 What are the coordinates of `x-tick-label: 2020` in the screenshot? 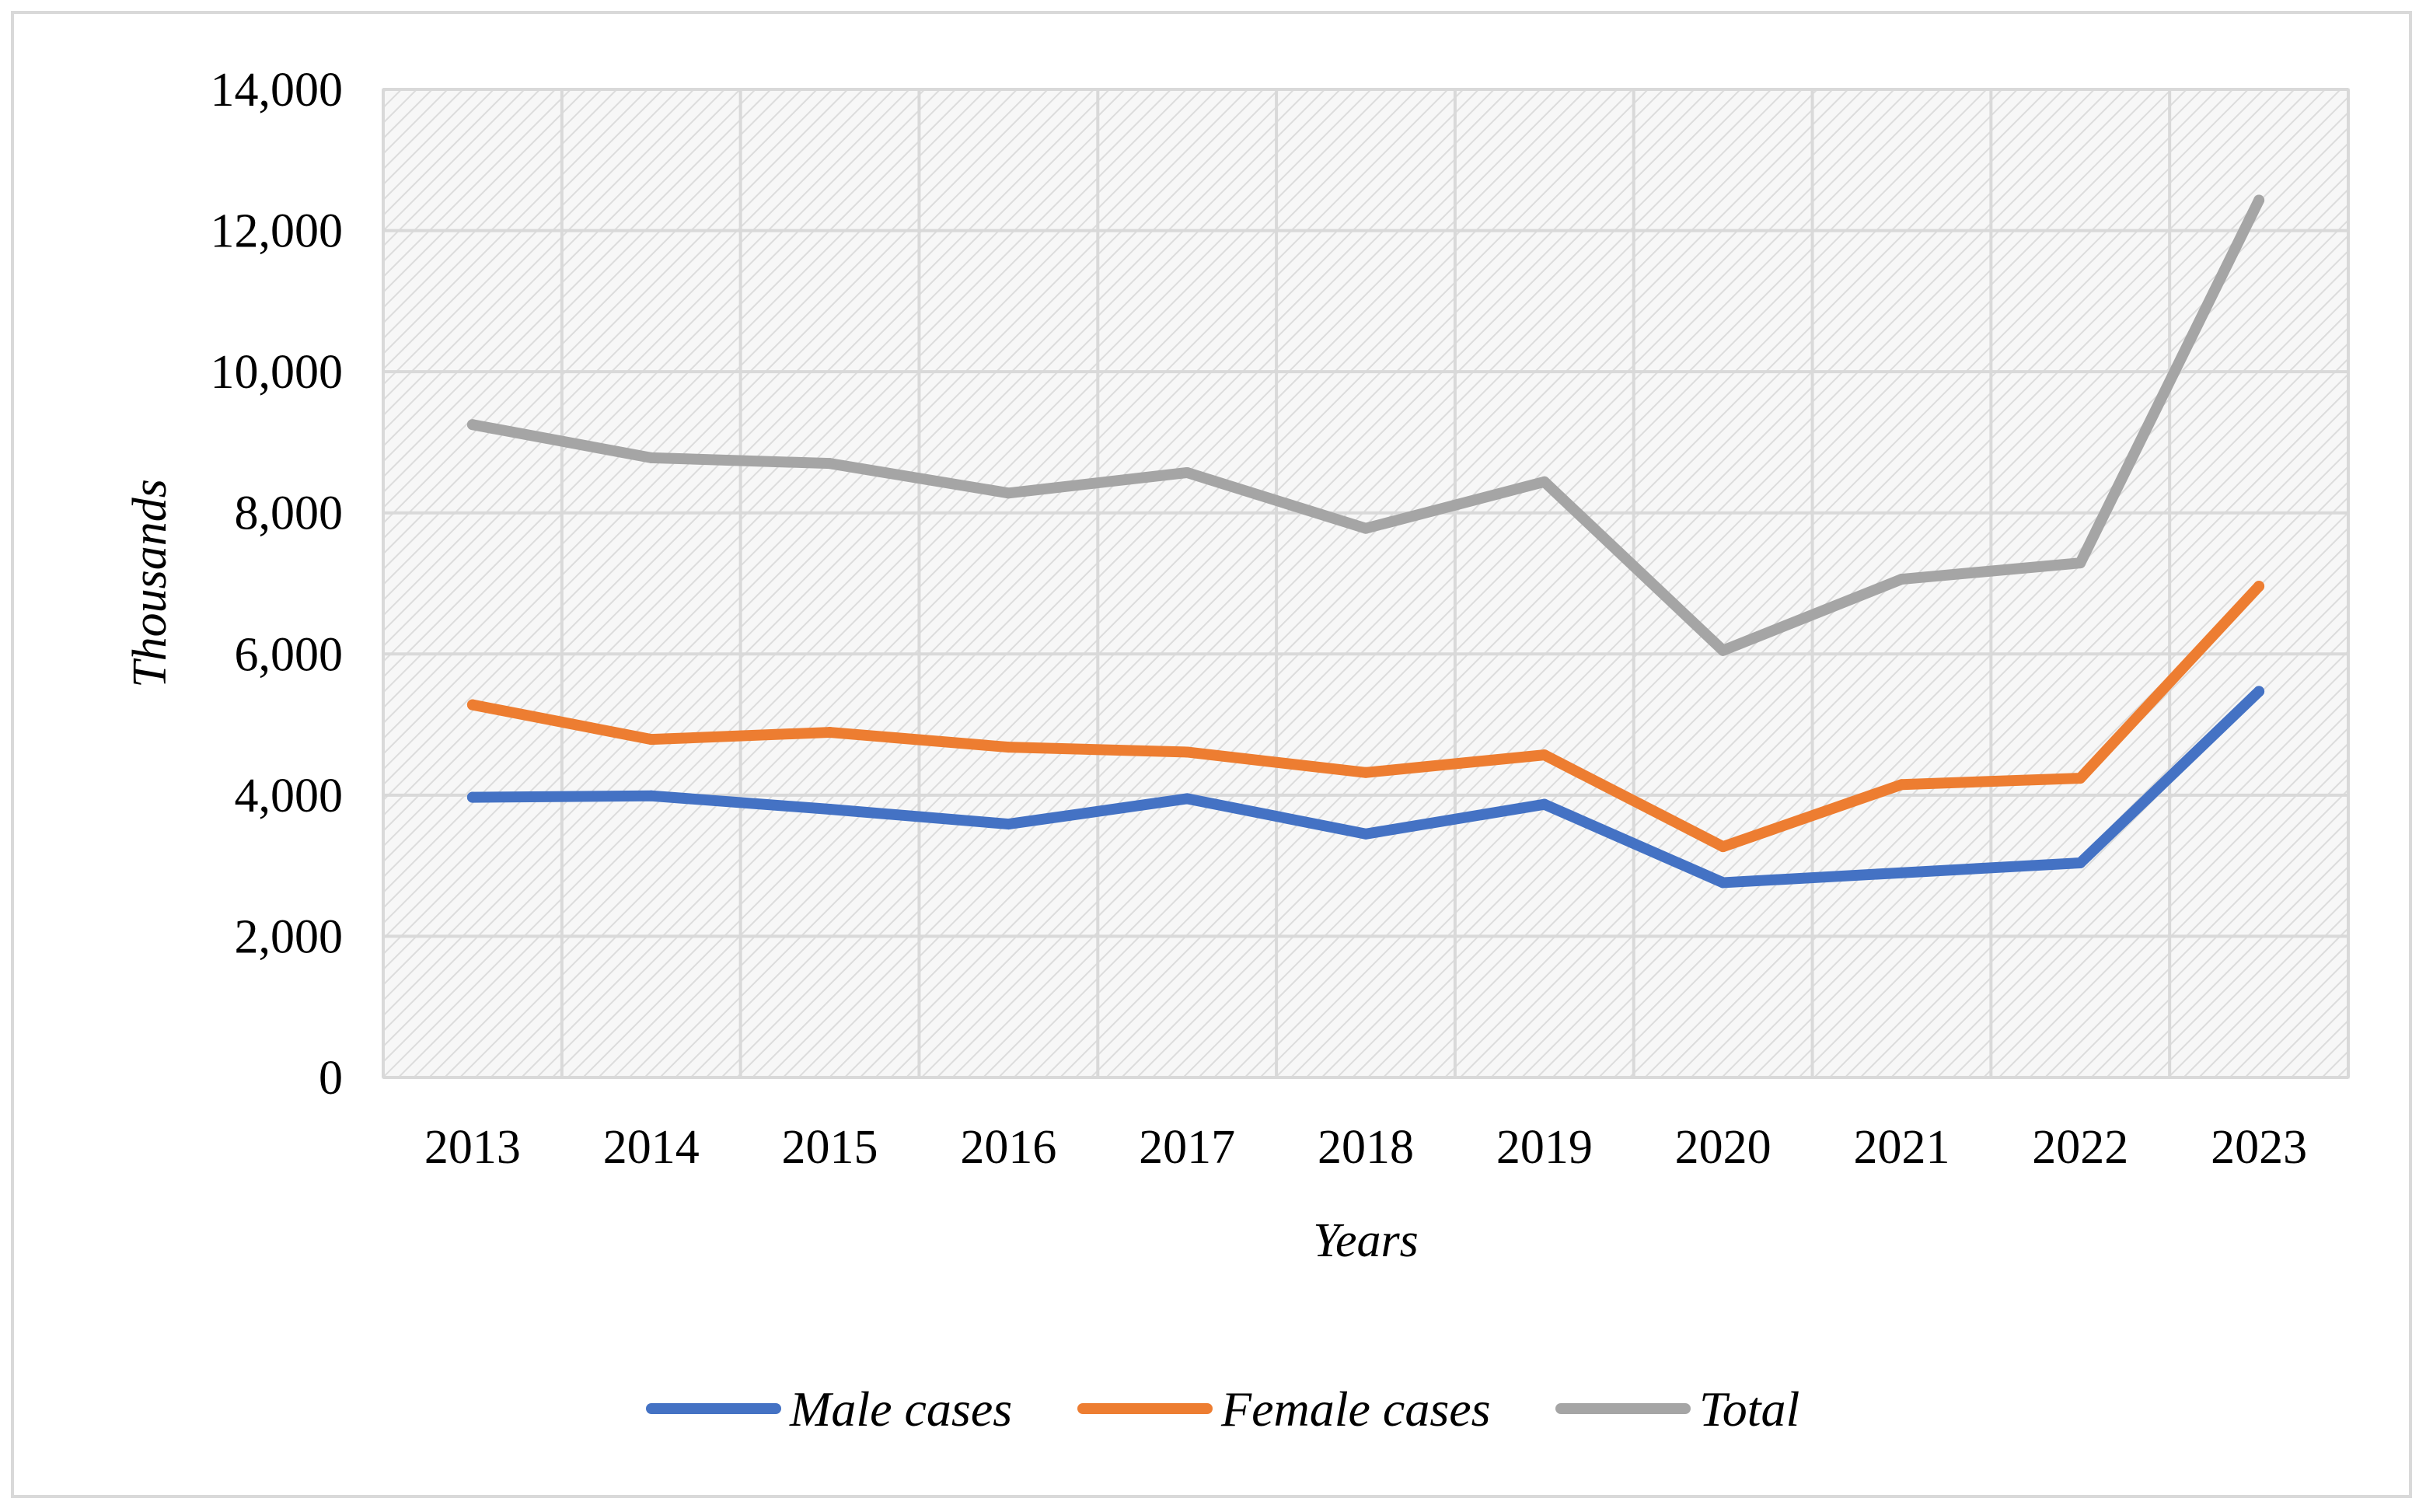 It's located at (1723, 1147).